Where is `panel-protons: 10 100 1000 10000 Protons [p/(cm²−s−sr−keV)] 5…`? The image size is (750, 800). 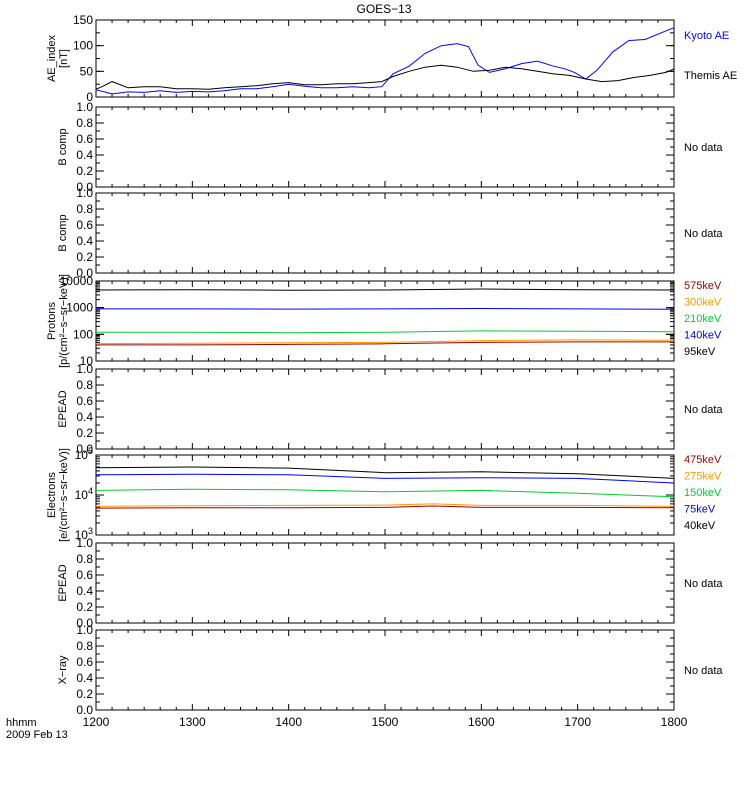
panel-protons: 10 100 1000 10000 Protons [p/(cm²−s−sr−keV)] 5… is located at coordinates (384, 321).